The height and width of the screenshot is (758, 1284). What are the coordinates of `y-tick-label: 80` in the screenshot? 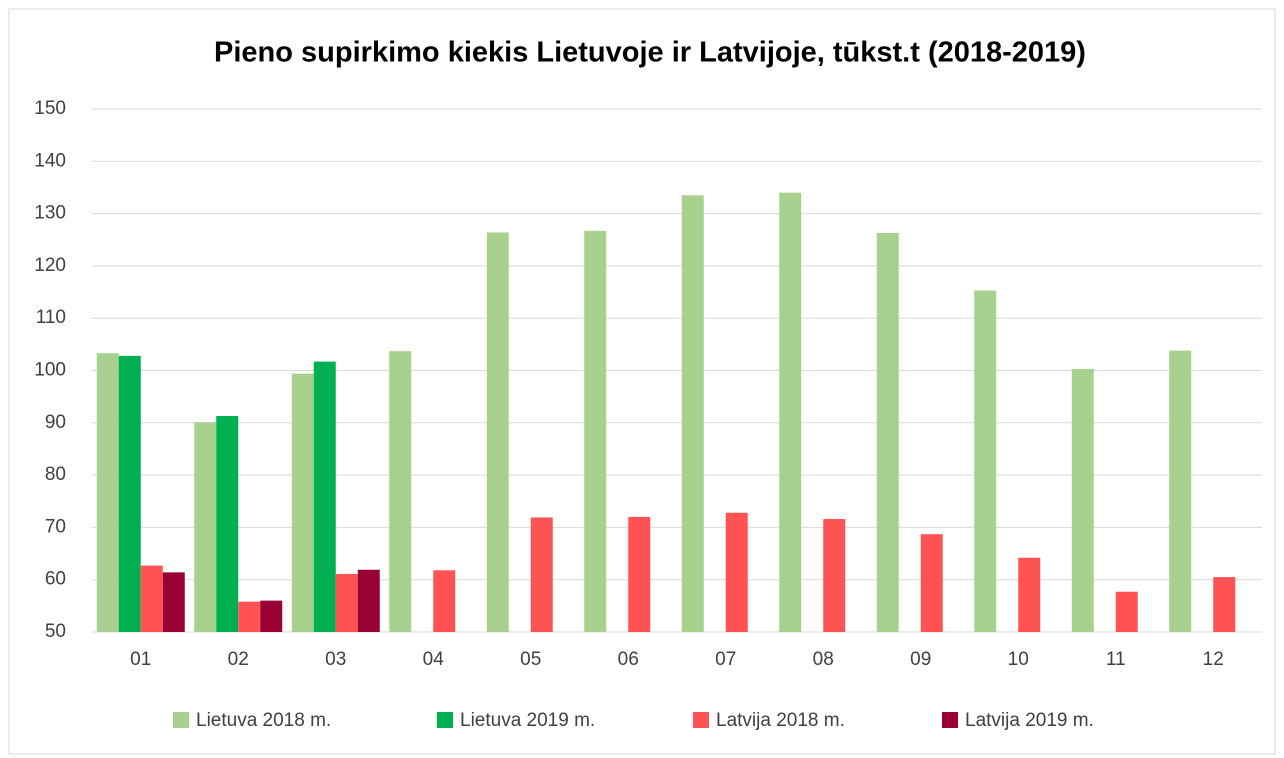 It's located at (55, 474).